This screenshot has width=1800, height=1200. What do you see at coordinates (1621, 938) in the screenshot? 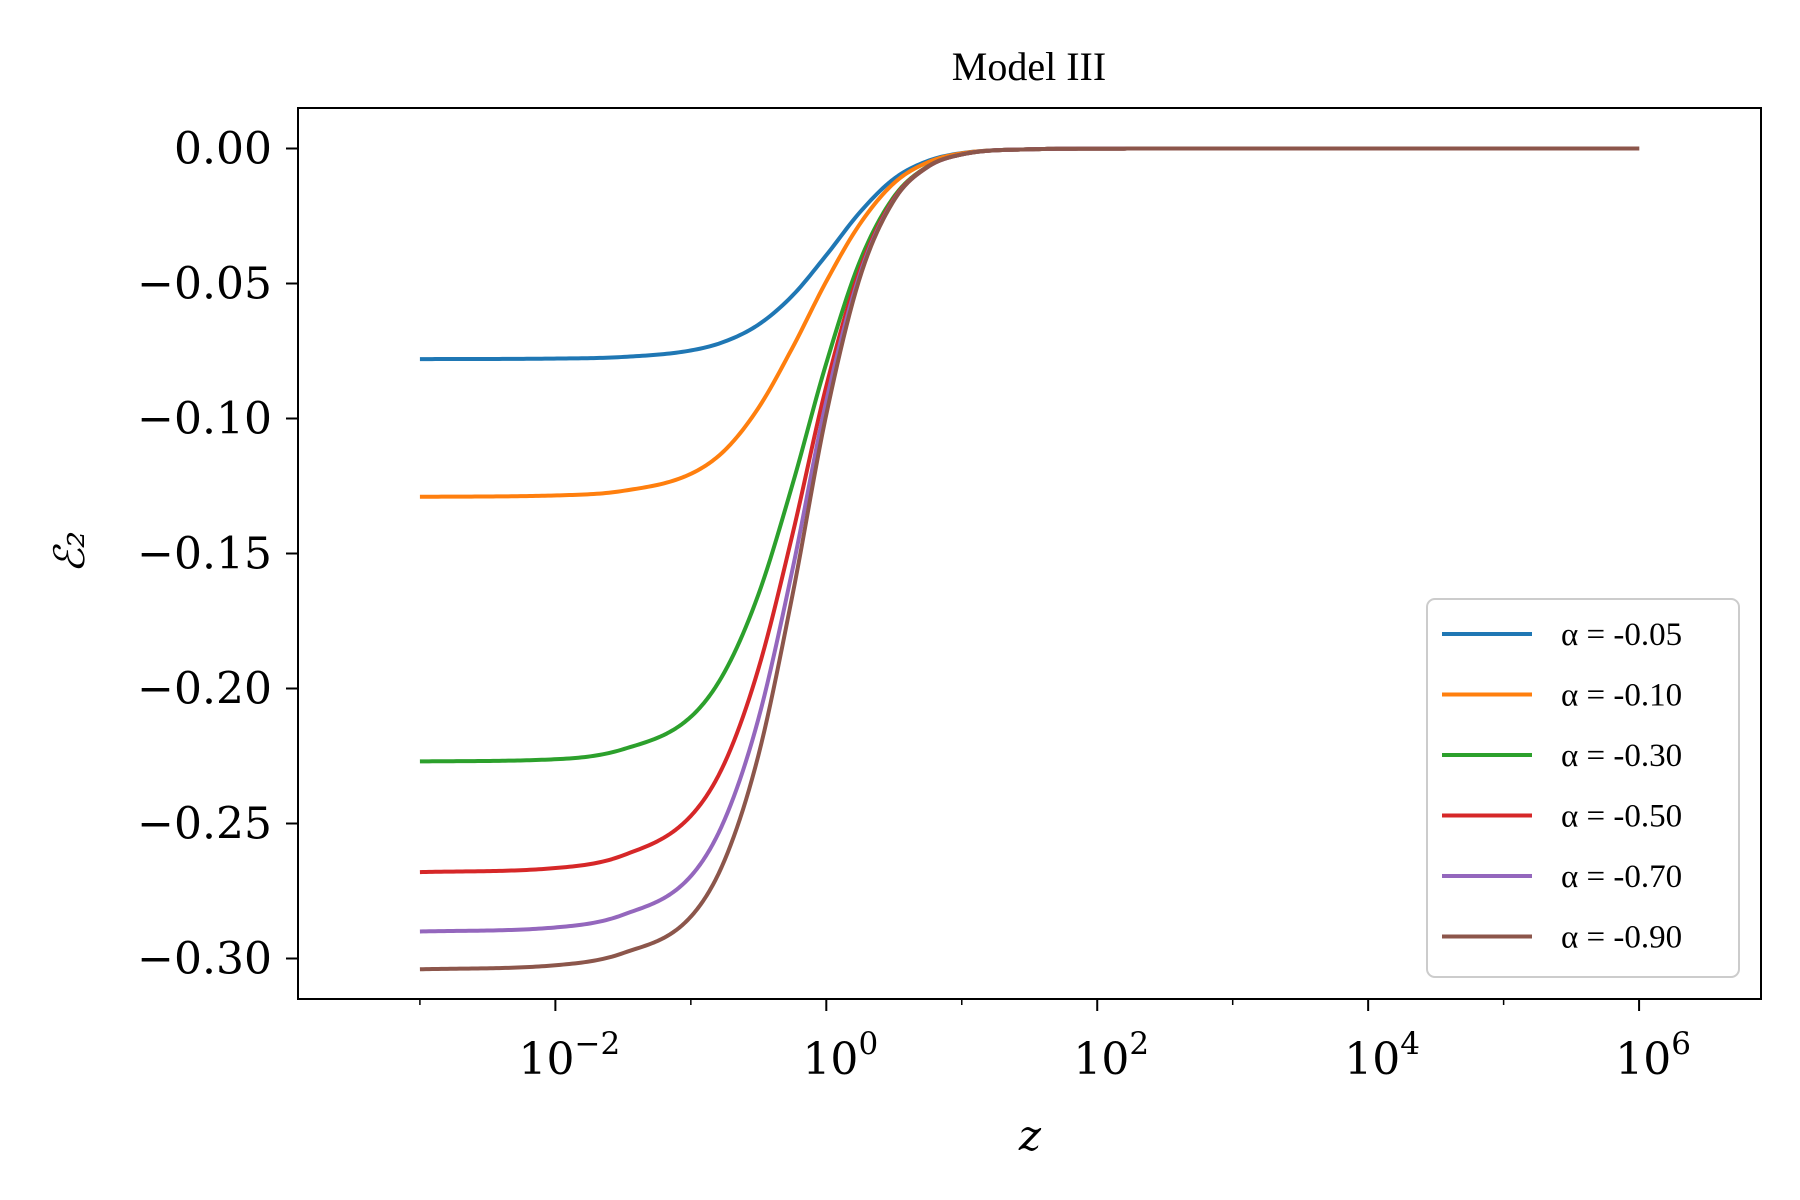
I see `legend-label-6: α = -0.90` at bounding box center [1621, 938].